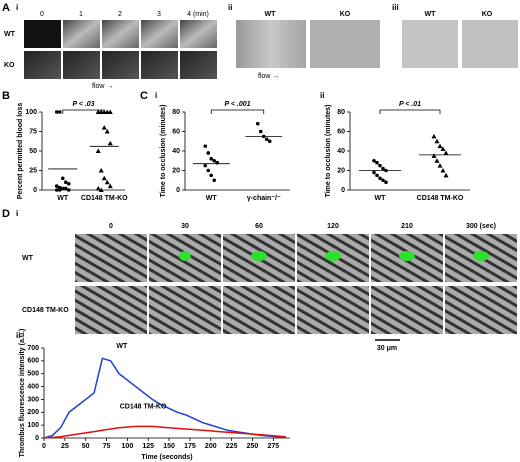  I want to click on y-tick-label: 75, so click(33, 131).